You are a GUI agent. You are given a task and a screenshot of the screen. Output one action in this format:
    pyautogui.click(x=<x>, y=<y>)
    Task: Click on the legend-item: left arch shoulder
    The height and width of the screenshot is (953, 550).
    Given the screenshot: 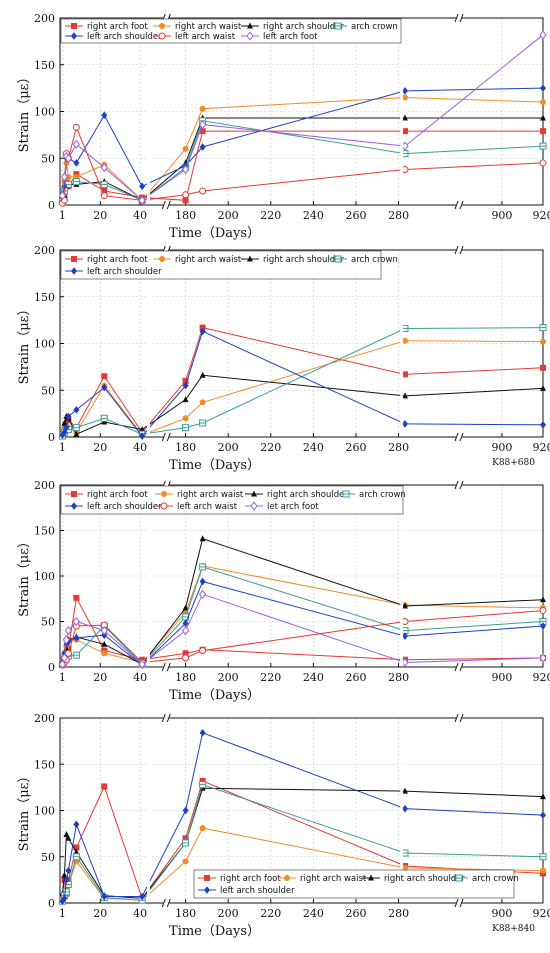 What is the action you would take?
    pyautogui.click(x=113, y=272)
    